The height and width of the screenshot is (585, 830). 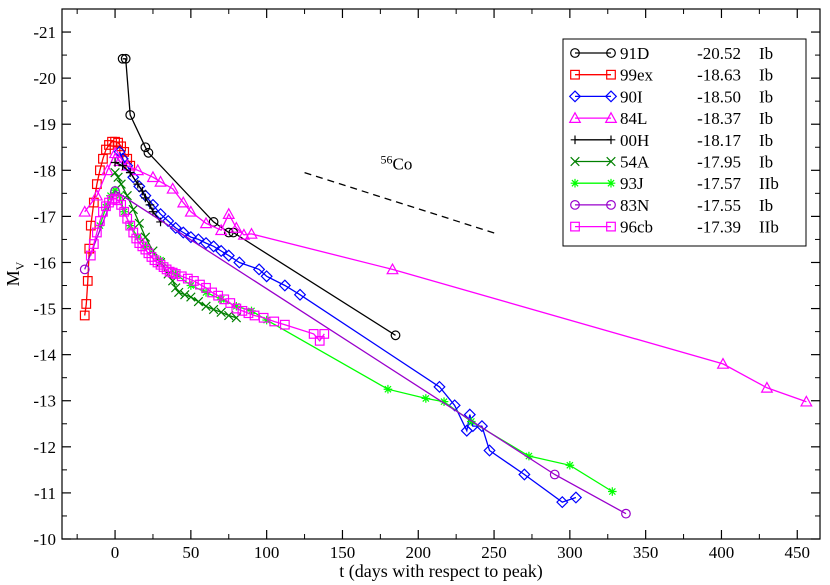 I want to click on y-axis-label: MV, so click(x=15, y=273).